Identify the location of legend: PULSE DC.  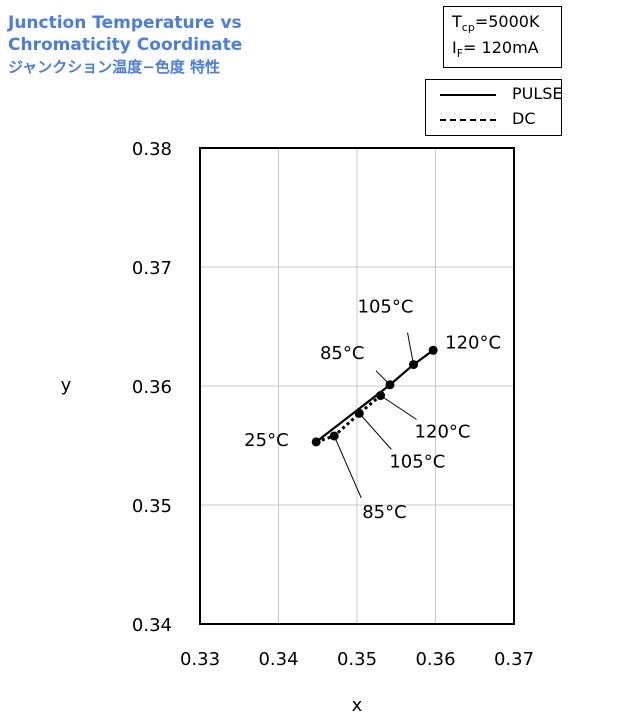
(494, 107).